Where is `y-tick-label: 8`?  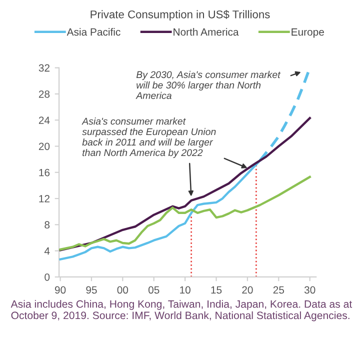
y-tick-label: 8 is located at coordinates (47, 225).